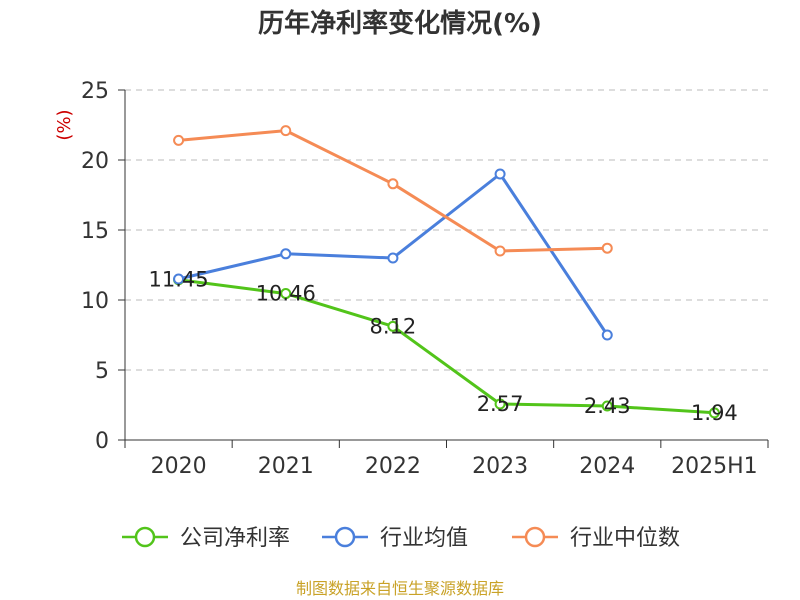 Image resolution: width=800 pixels, height=600 pixels. I want to click on data-label: 8.12, so click(393, 326).